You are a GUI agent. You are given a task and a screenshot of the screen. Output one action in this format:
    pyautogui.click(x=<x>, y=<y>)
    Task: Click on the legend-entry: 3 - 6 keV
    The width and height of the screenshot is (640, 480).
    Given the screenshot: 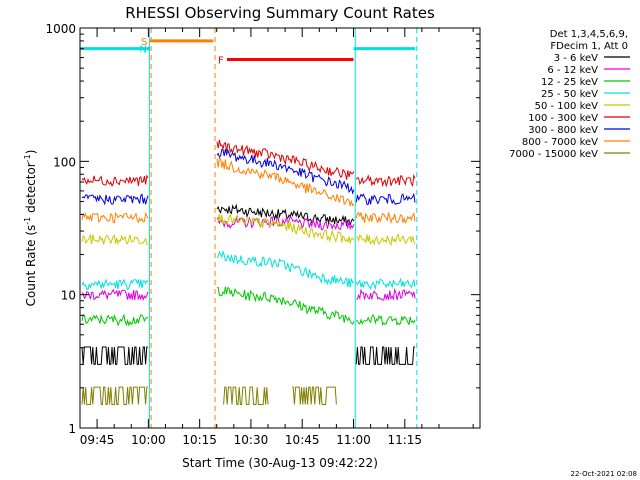 What is the action you would take?
    pyautogui.click(x=592, y=58)
    